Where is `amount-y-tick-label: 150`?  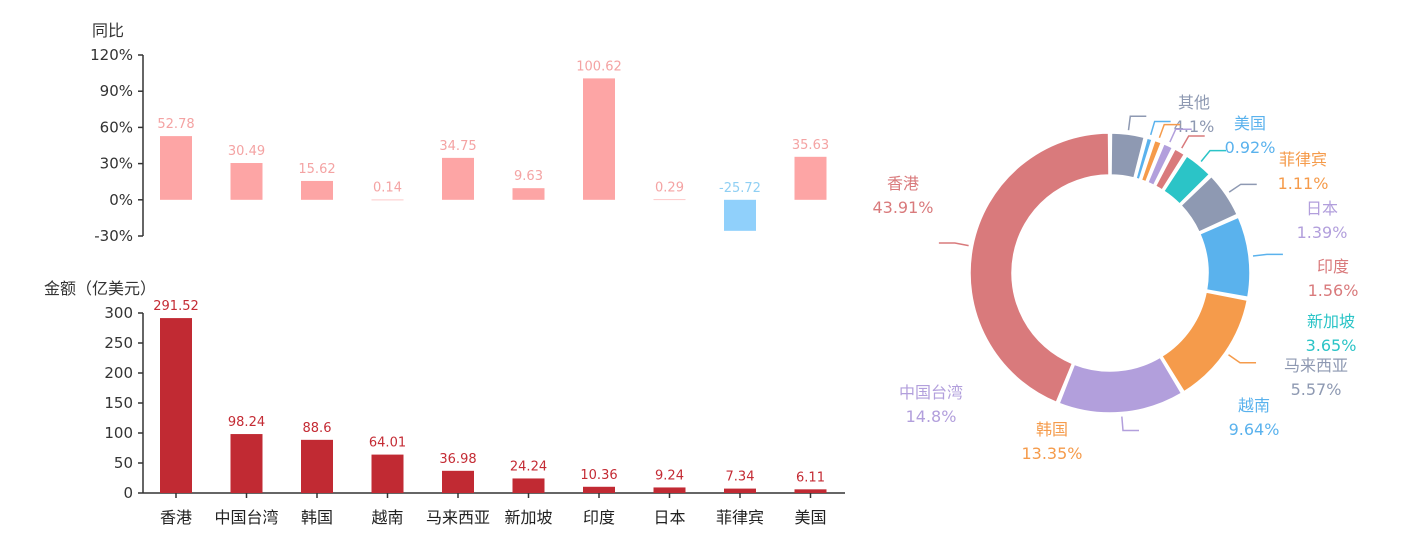 amount-y-tick-label: 150 is located at coordinates (118, 403).